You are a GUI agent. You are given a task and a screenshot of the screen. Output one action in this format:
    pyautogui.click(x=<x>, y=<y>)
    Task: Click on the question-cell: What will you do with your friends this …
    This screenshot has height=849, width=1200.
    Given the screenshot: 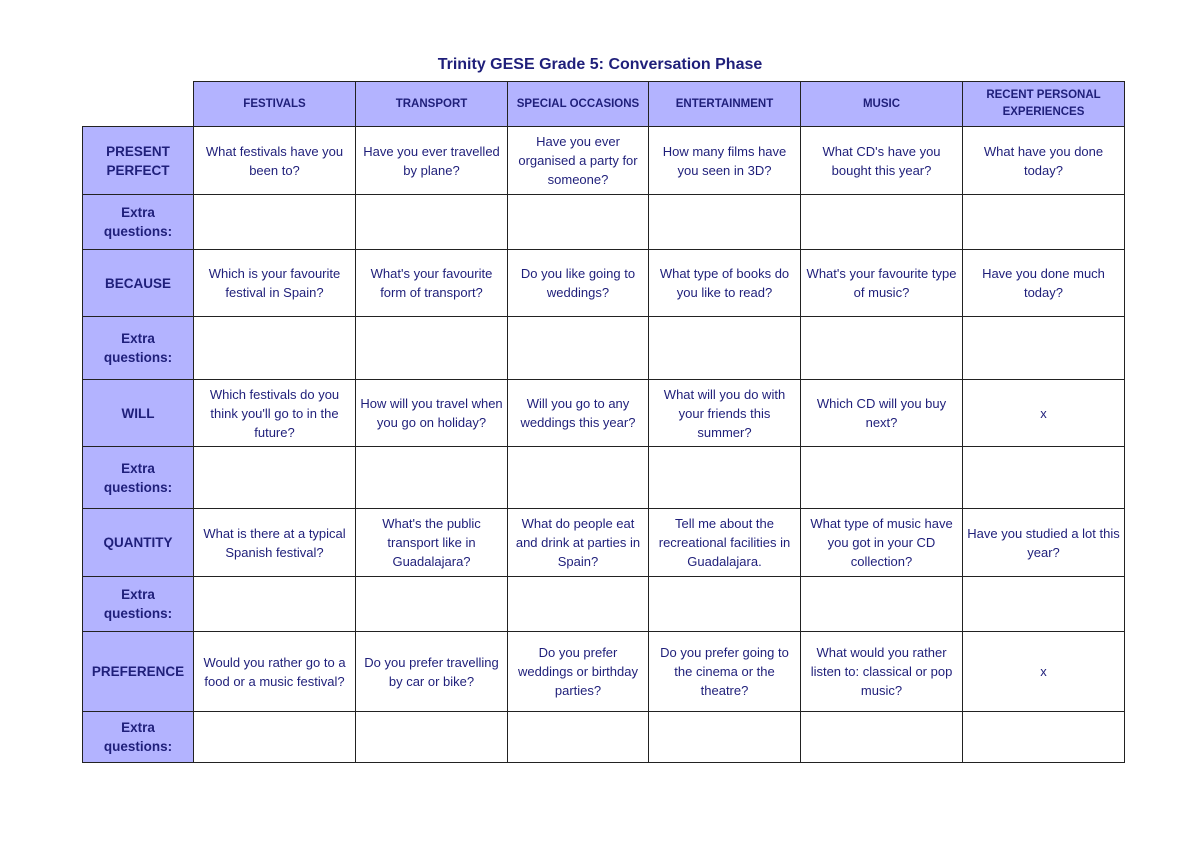 What is the action you would take?
    pyautogui.click(x=724, y=413)
    